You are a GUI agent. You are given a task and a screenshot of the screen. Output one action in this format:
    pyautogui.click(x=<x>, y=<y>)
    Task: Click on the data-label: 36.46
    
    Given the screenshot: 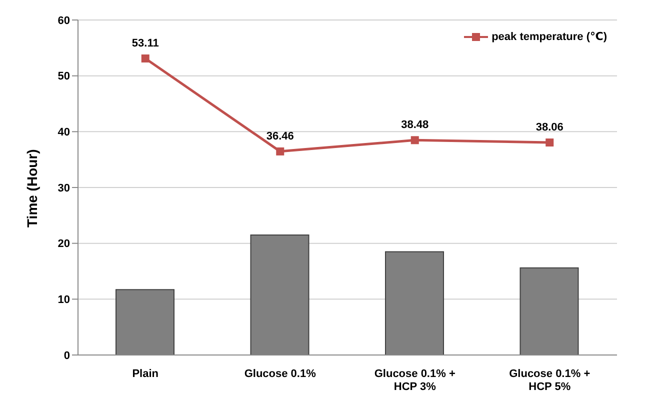 What is the action you would take?
    pyautogui.click(x=280, y=136)
    